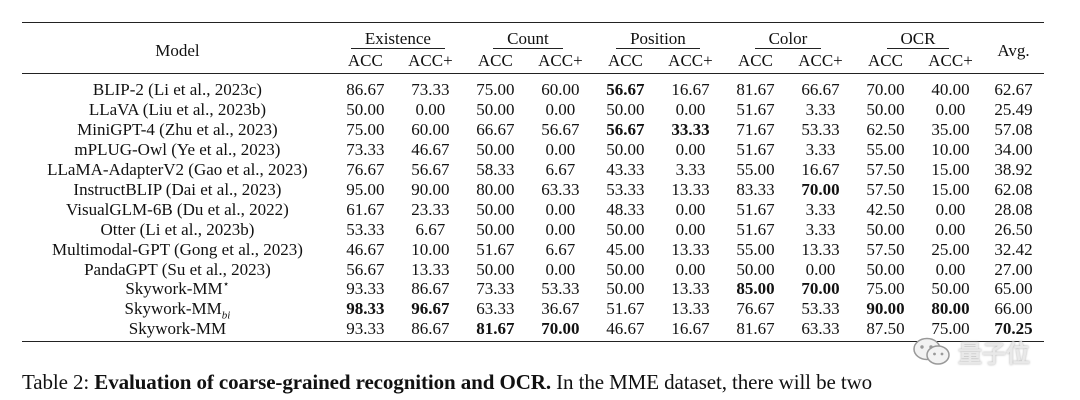  What do you see at coordinates (560, 309) in the screenshot?
I see `value-cell: 36.67` at bounding box center [560, 309].